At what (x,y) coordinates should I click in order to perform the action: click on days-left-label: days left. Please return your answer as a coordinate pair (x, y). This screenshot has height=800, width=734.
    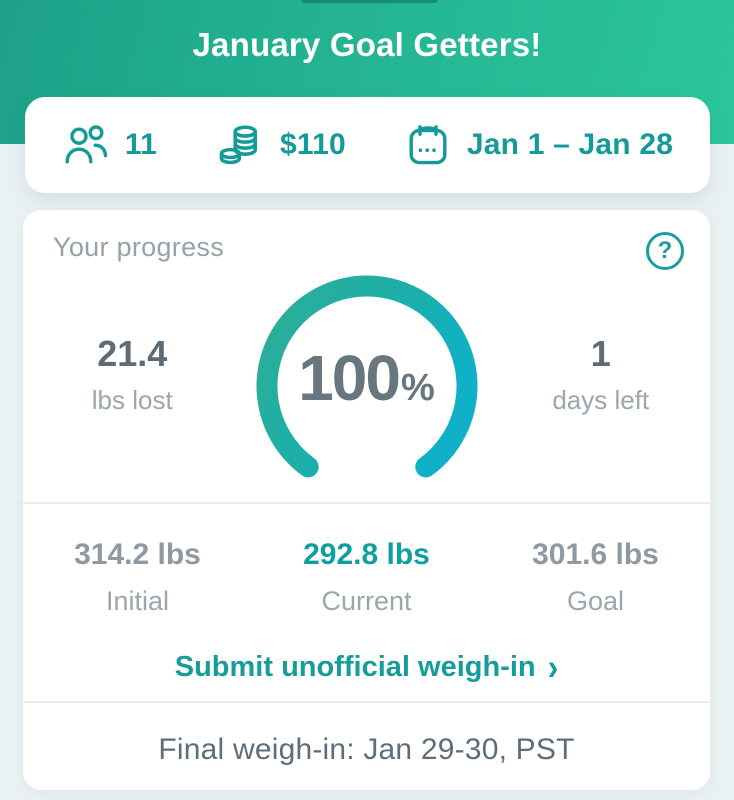
    Looking at the image, I should click on (601, 399).